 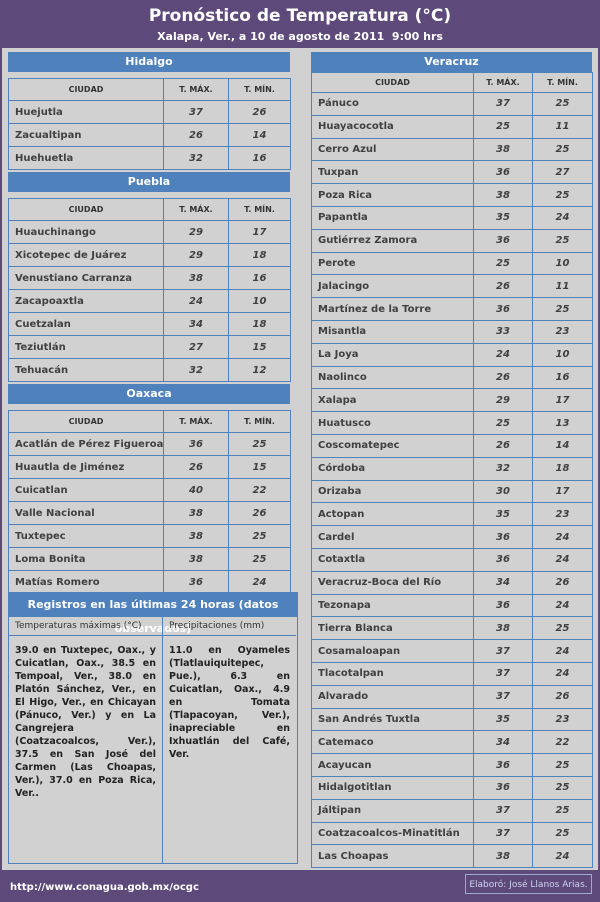 I want to click on city-cell: Venustiano Carranza, so click(x=86, y=278).